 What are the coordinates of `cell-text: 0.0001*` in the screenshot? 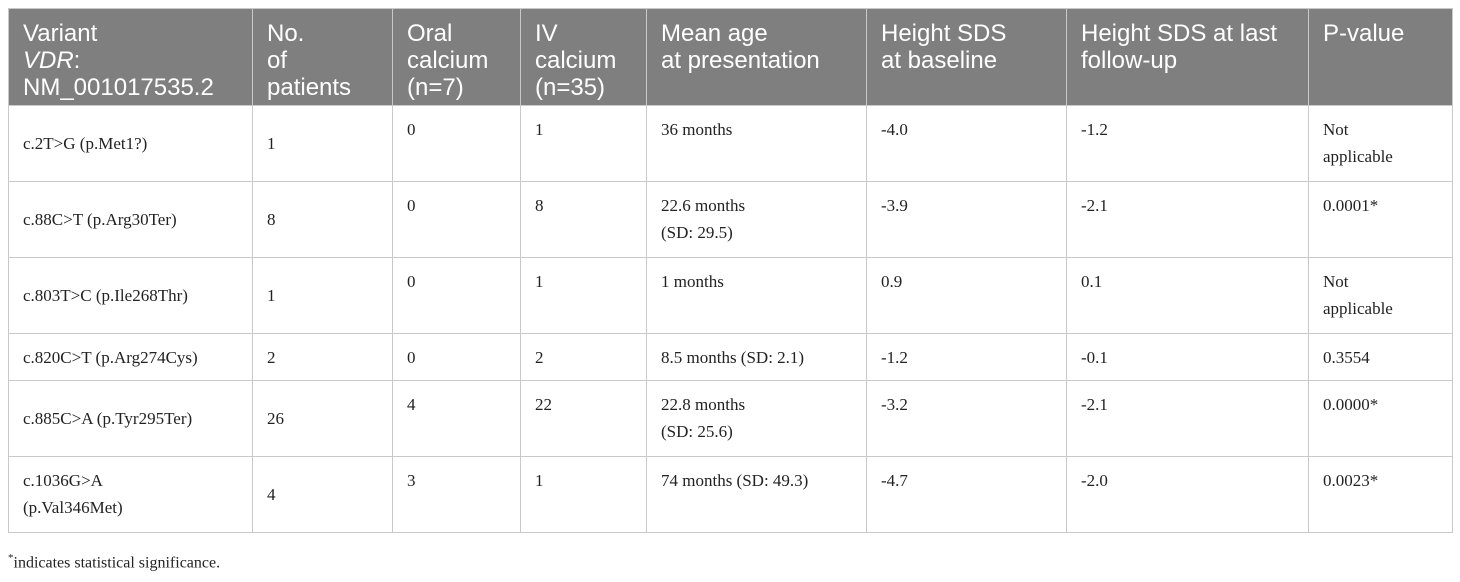 It's located at (1351, 205).